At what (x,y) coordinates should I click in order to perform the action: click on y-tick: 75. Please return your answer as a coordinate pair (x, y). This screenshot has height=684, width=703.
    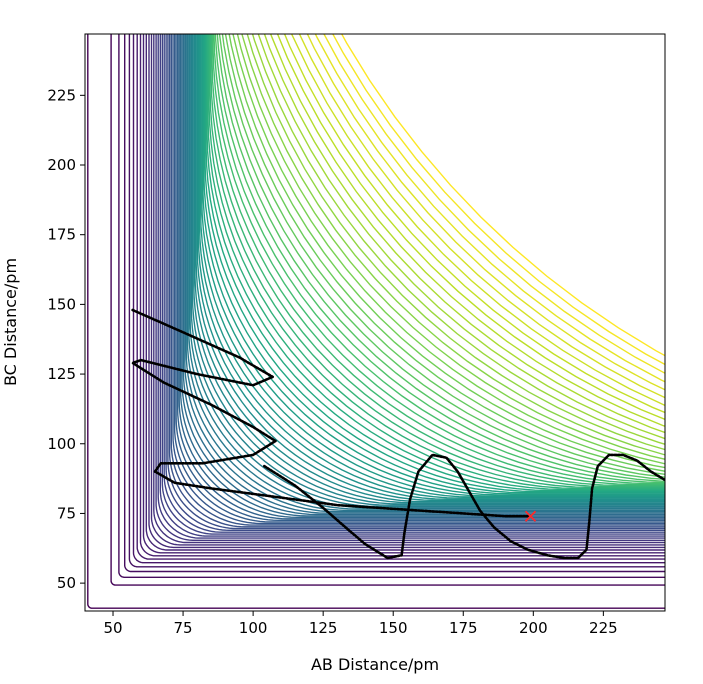
    Looking at the image, I should click on (71, 513).